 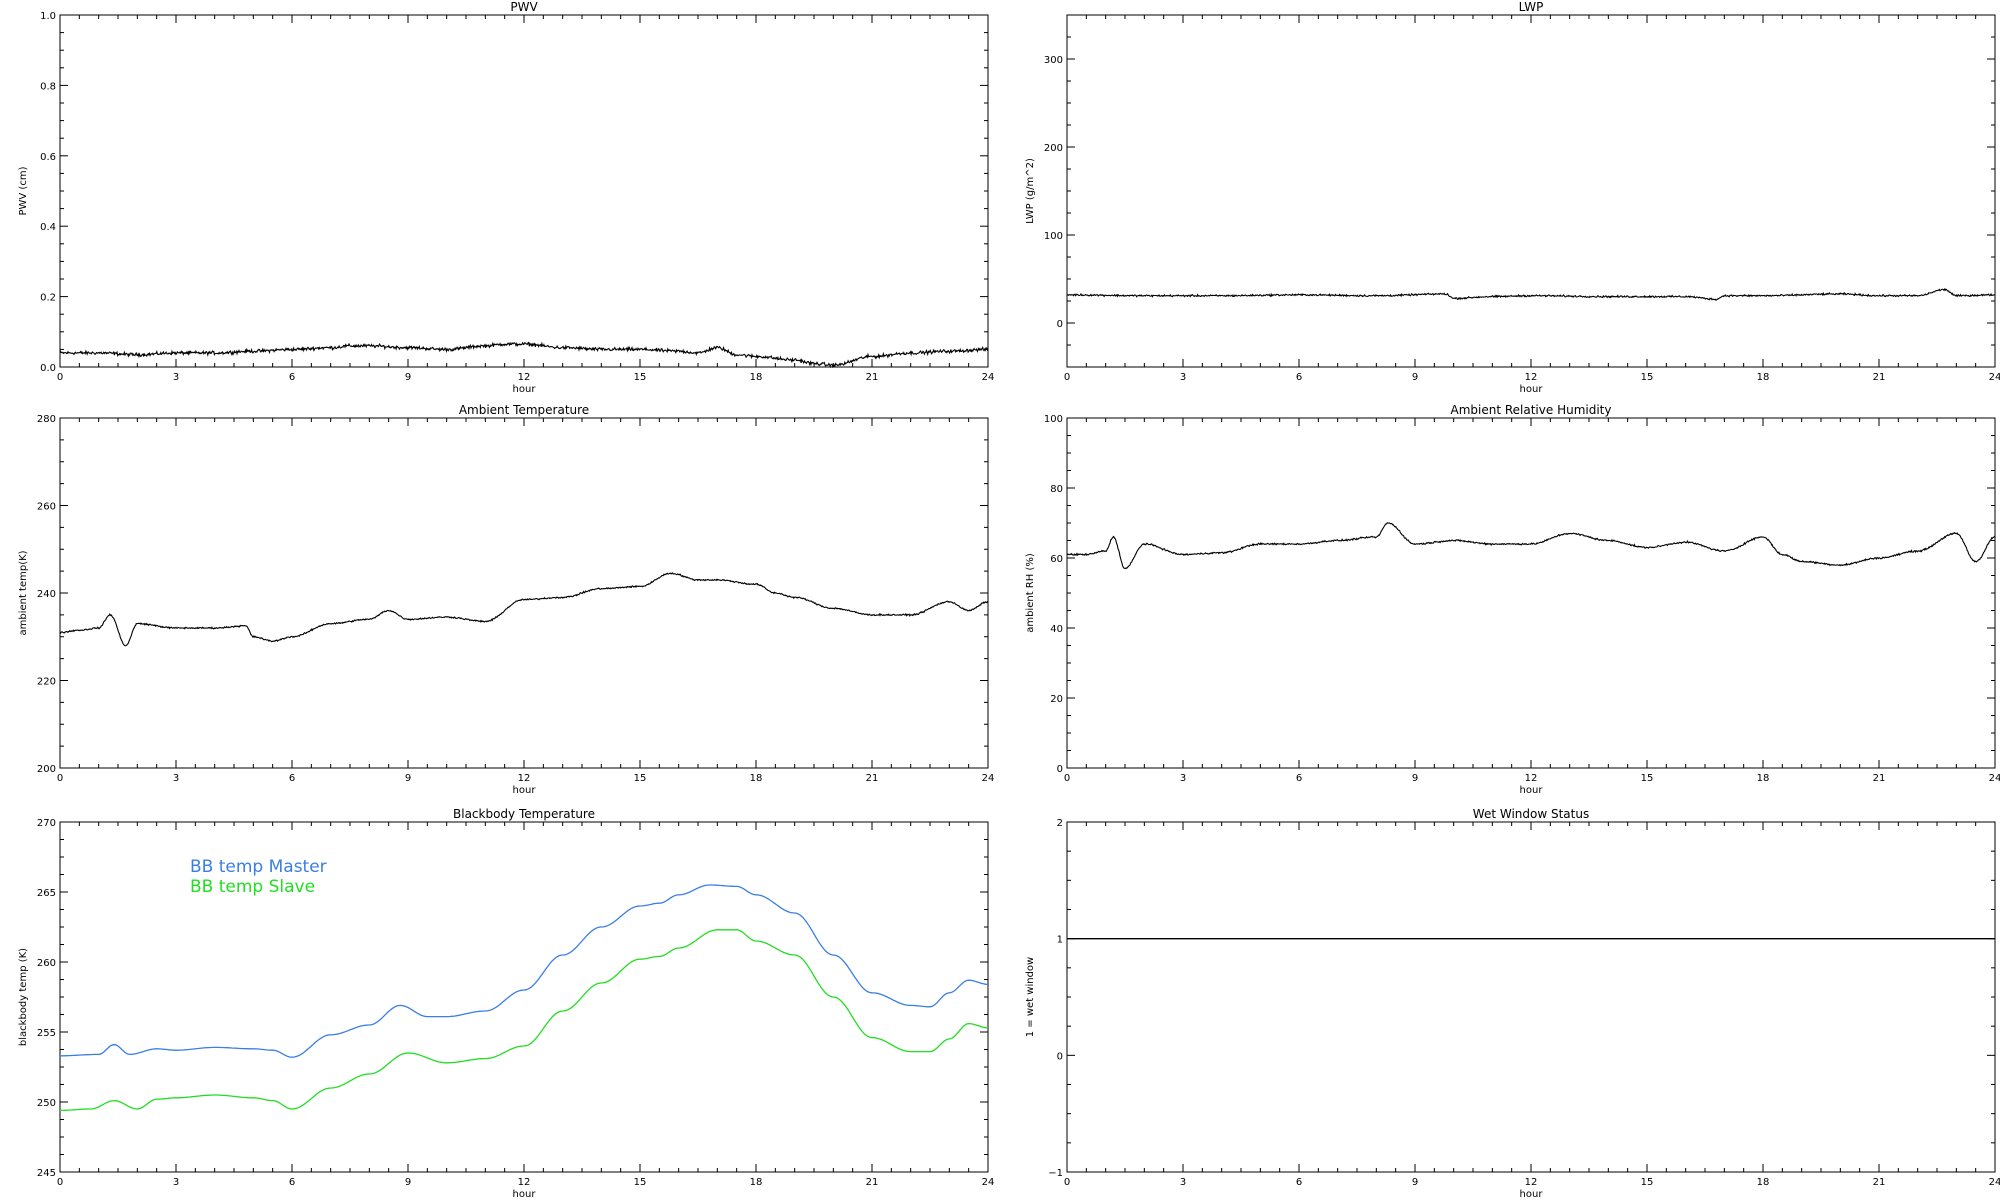 What do you see at coordinates (258, 867) in the screenshot?
I see `legend-entry: BB temp Master` at bounding box center [258, 867].